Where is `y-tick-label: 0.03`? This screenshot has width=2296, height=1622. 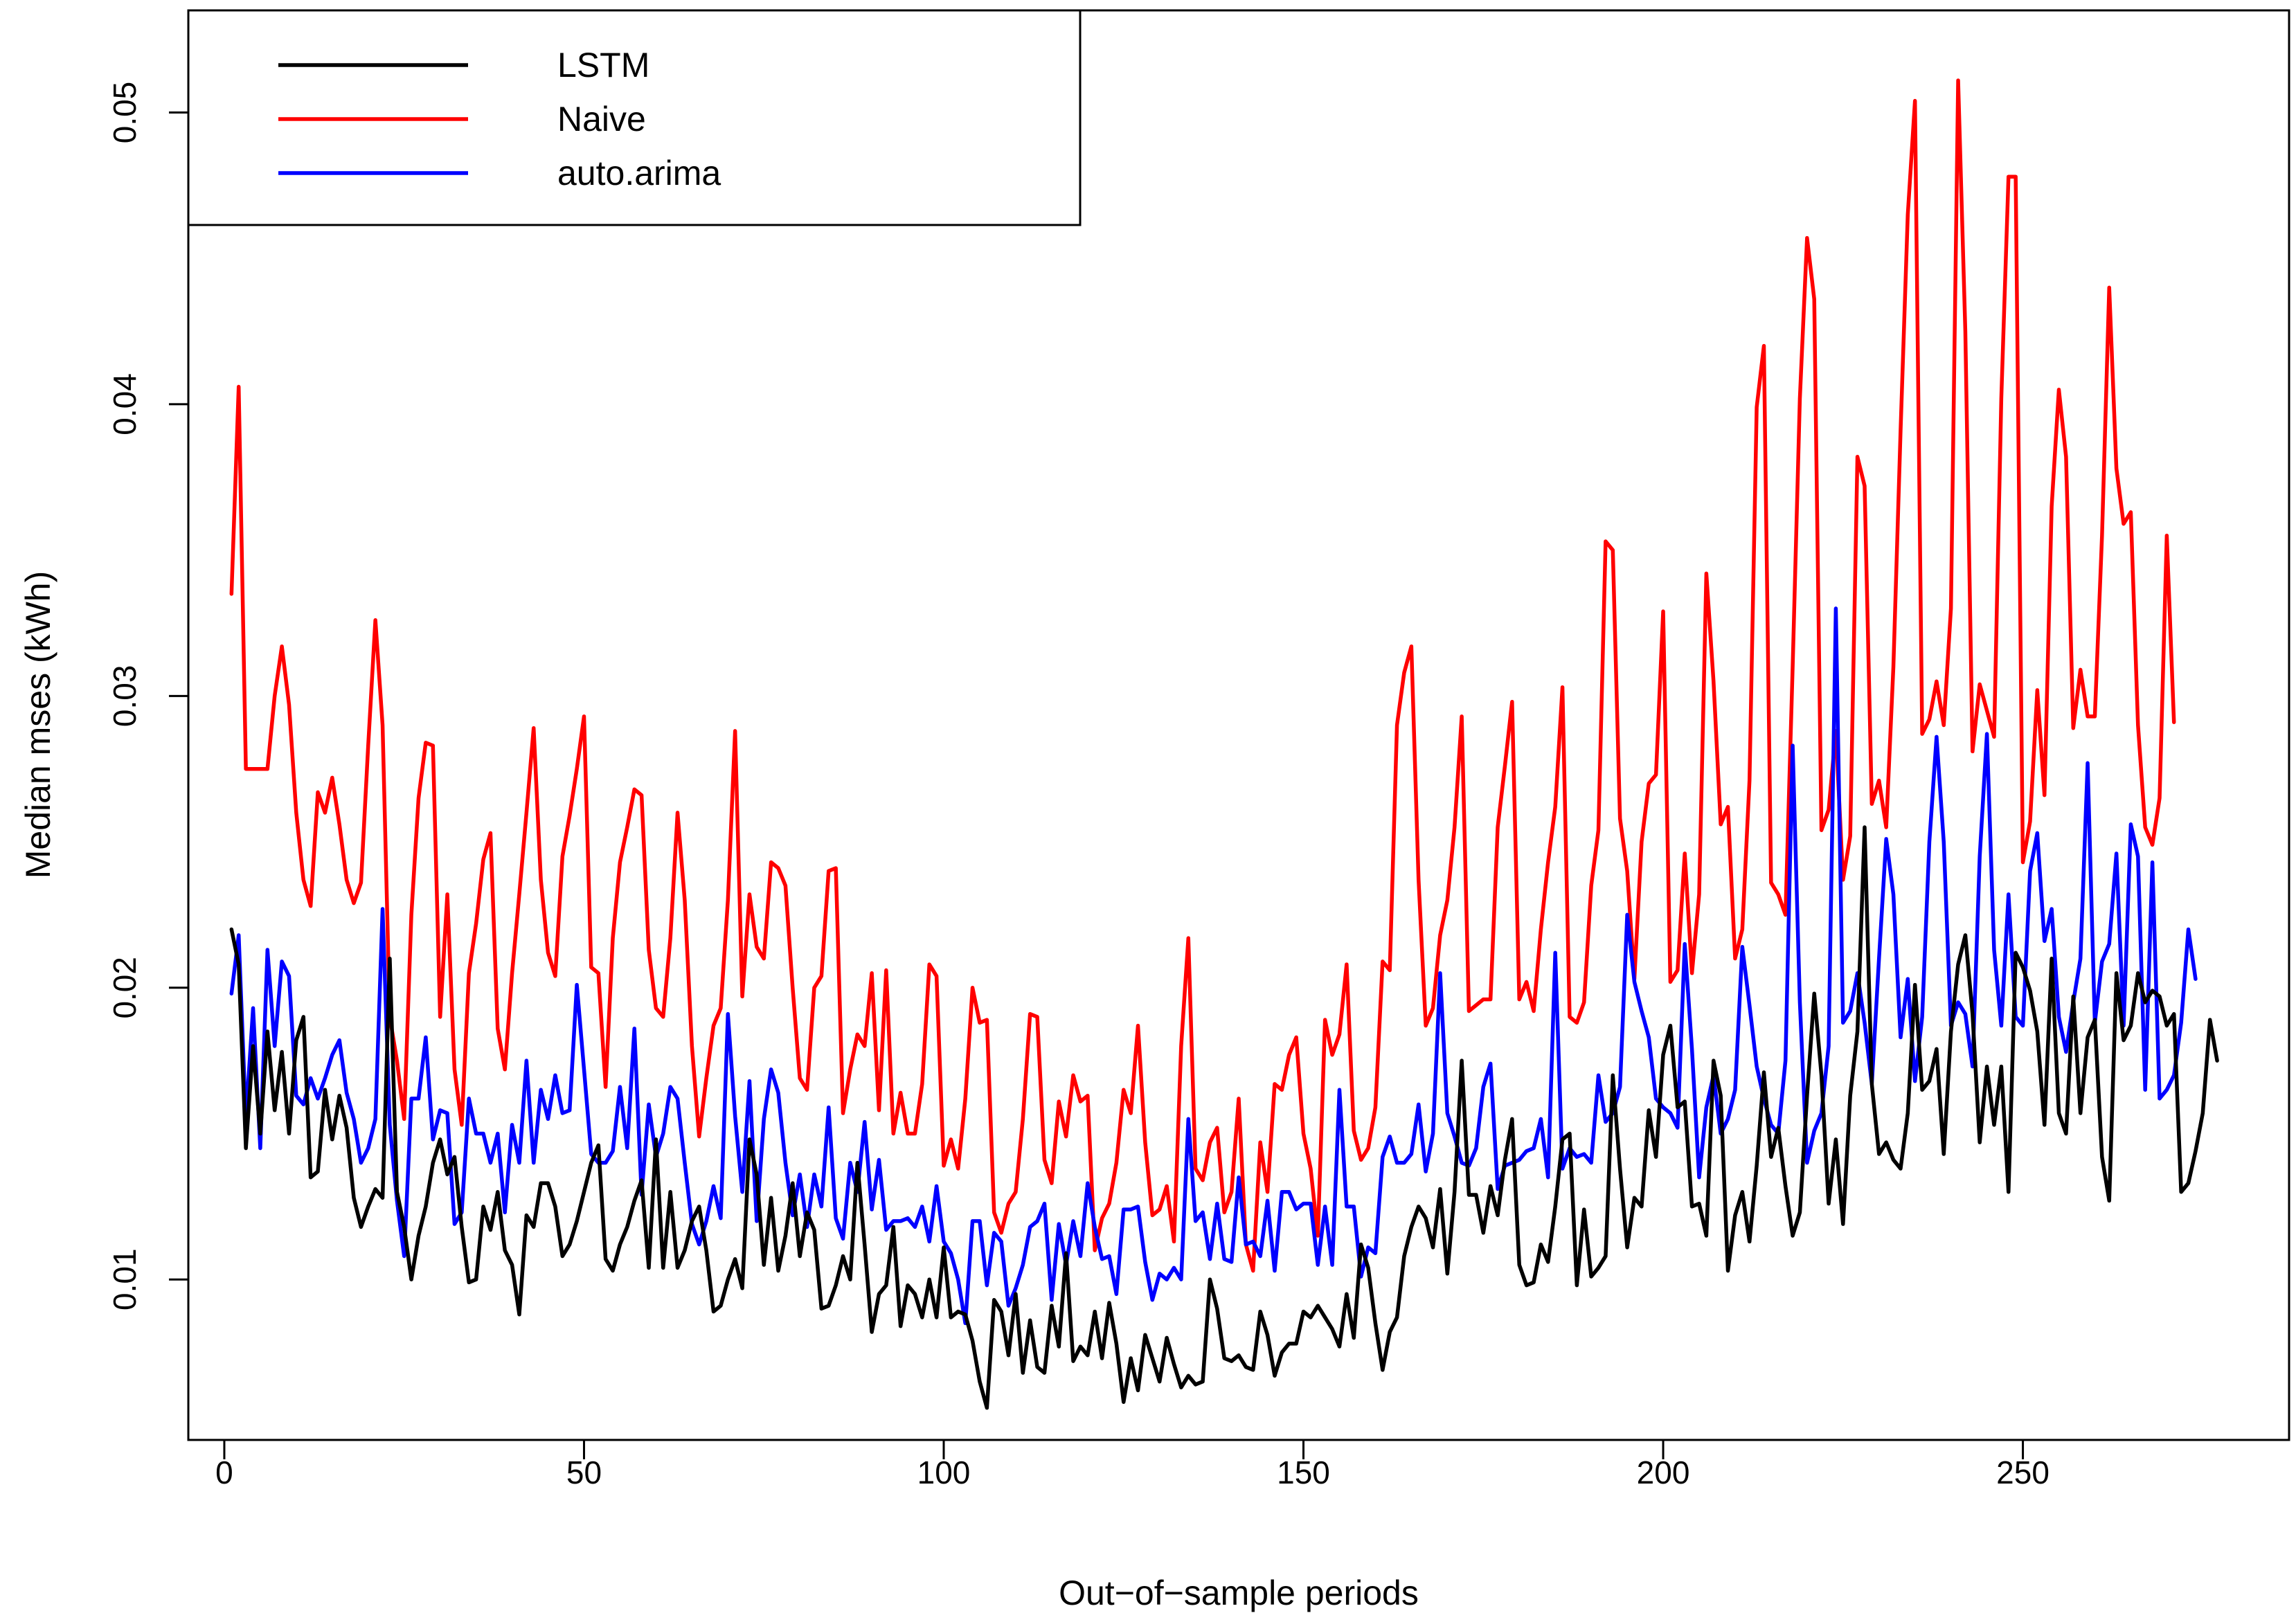
y-tick-label: 0.03 is located at coordinates (125, 696).